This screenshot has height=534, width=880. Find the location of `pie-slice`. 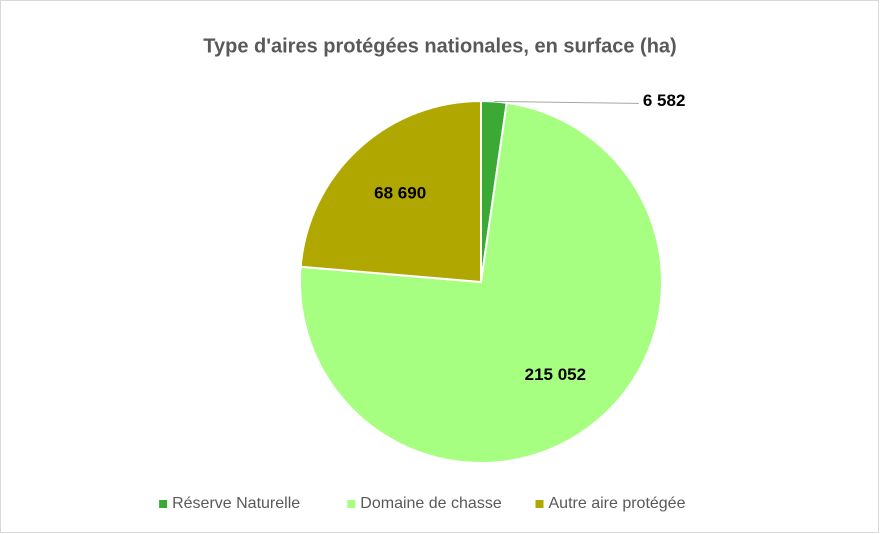

pie-slice is located at coordinates (390, 191).